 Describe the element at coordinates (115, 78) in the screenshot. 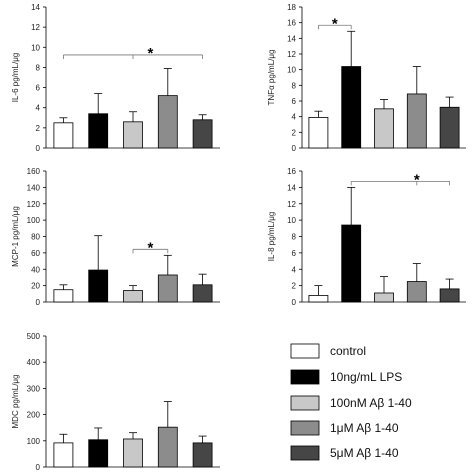

I see `chart-il6: 0 2 4 6 8 10 12 14 IL-6 pg/mL/μg *` at that location.